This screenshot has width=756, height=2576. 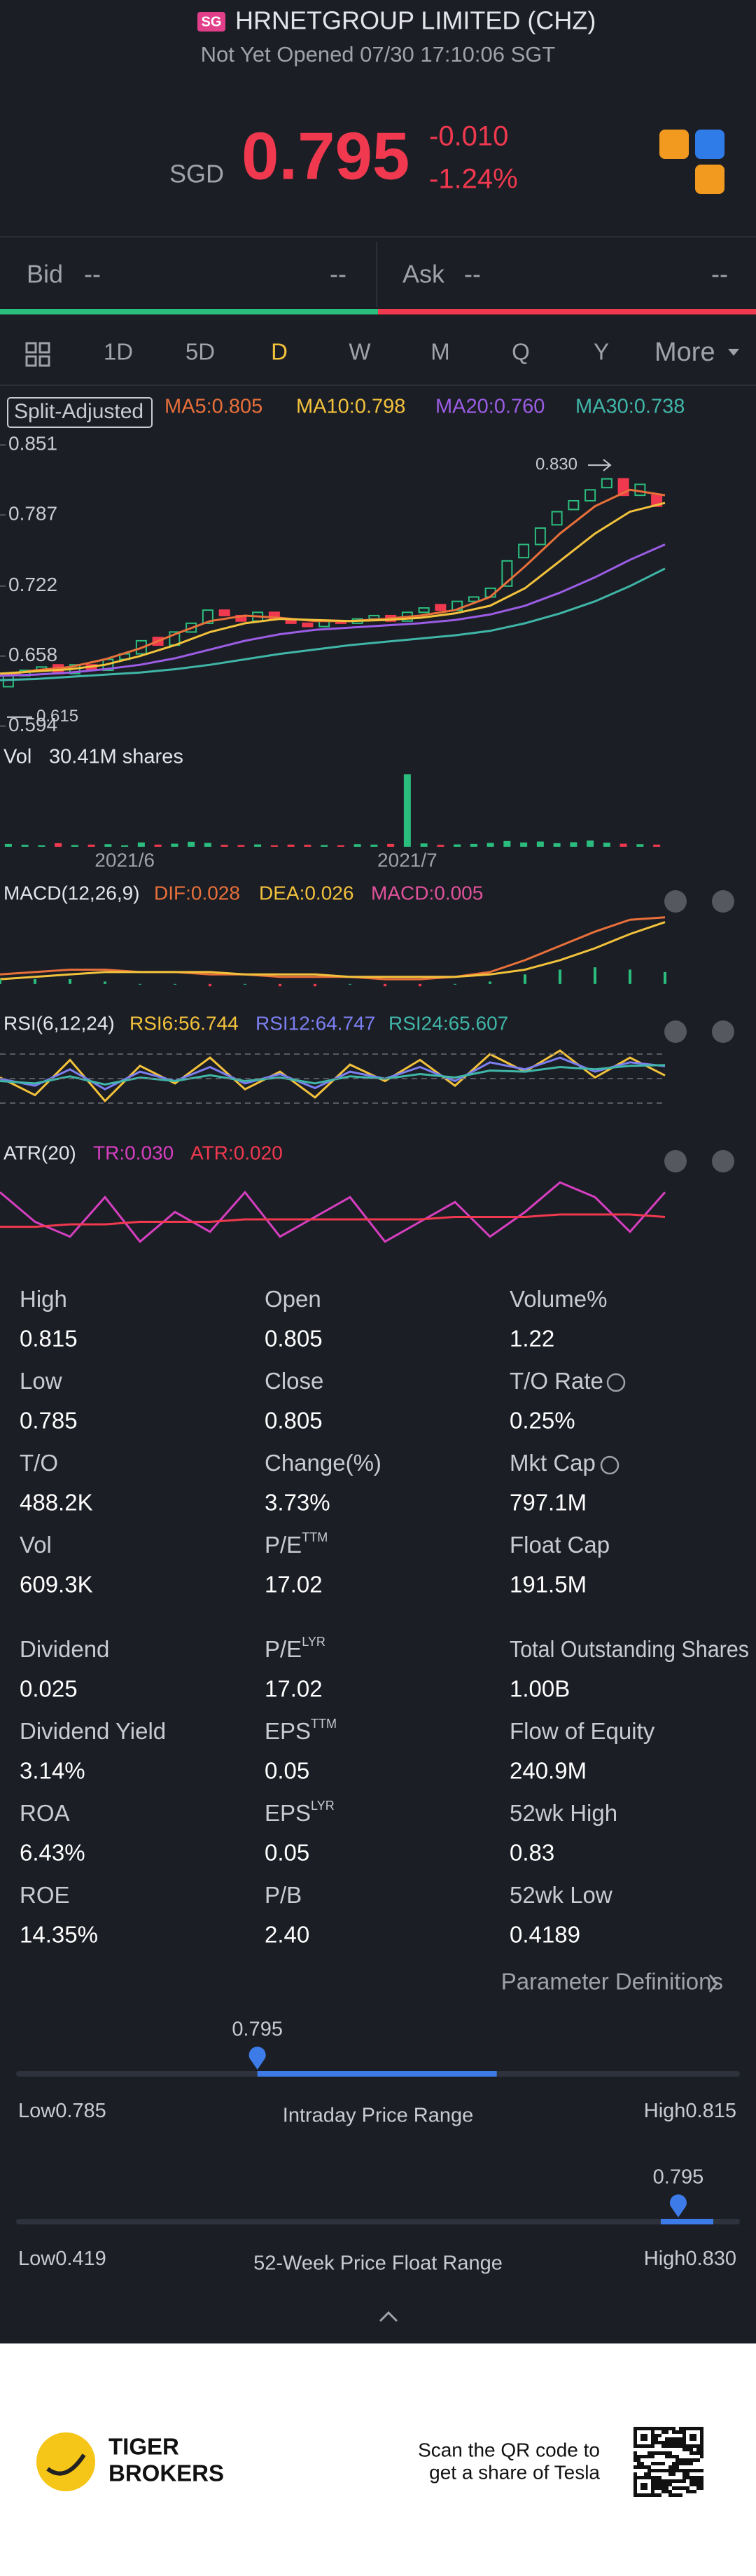 What do you see at coordinates (560, 1545) in the screenshot?
I see `stat-label: Float Cap` at bounding box center [560, 1545].